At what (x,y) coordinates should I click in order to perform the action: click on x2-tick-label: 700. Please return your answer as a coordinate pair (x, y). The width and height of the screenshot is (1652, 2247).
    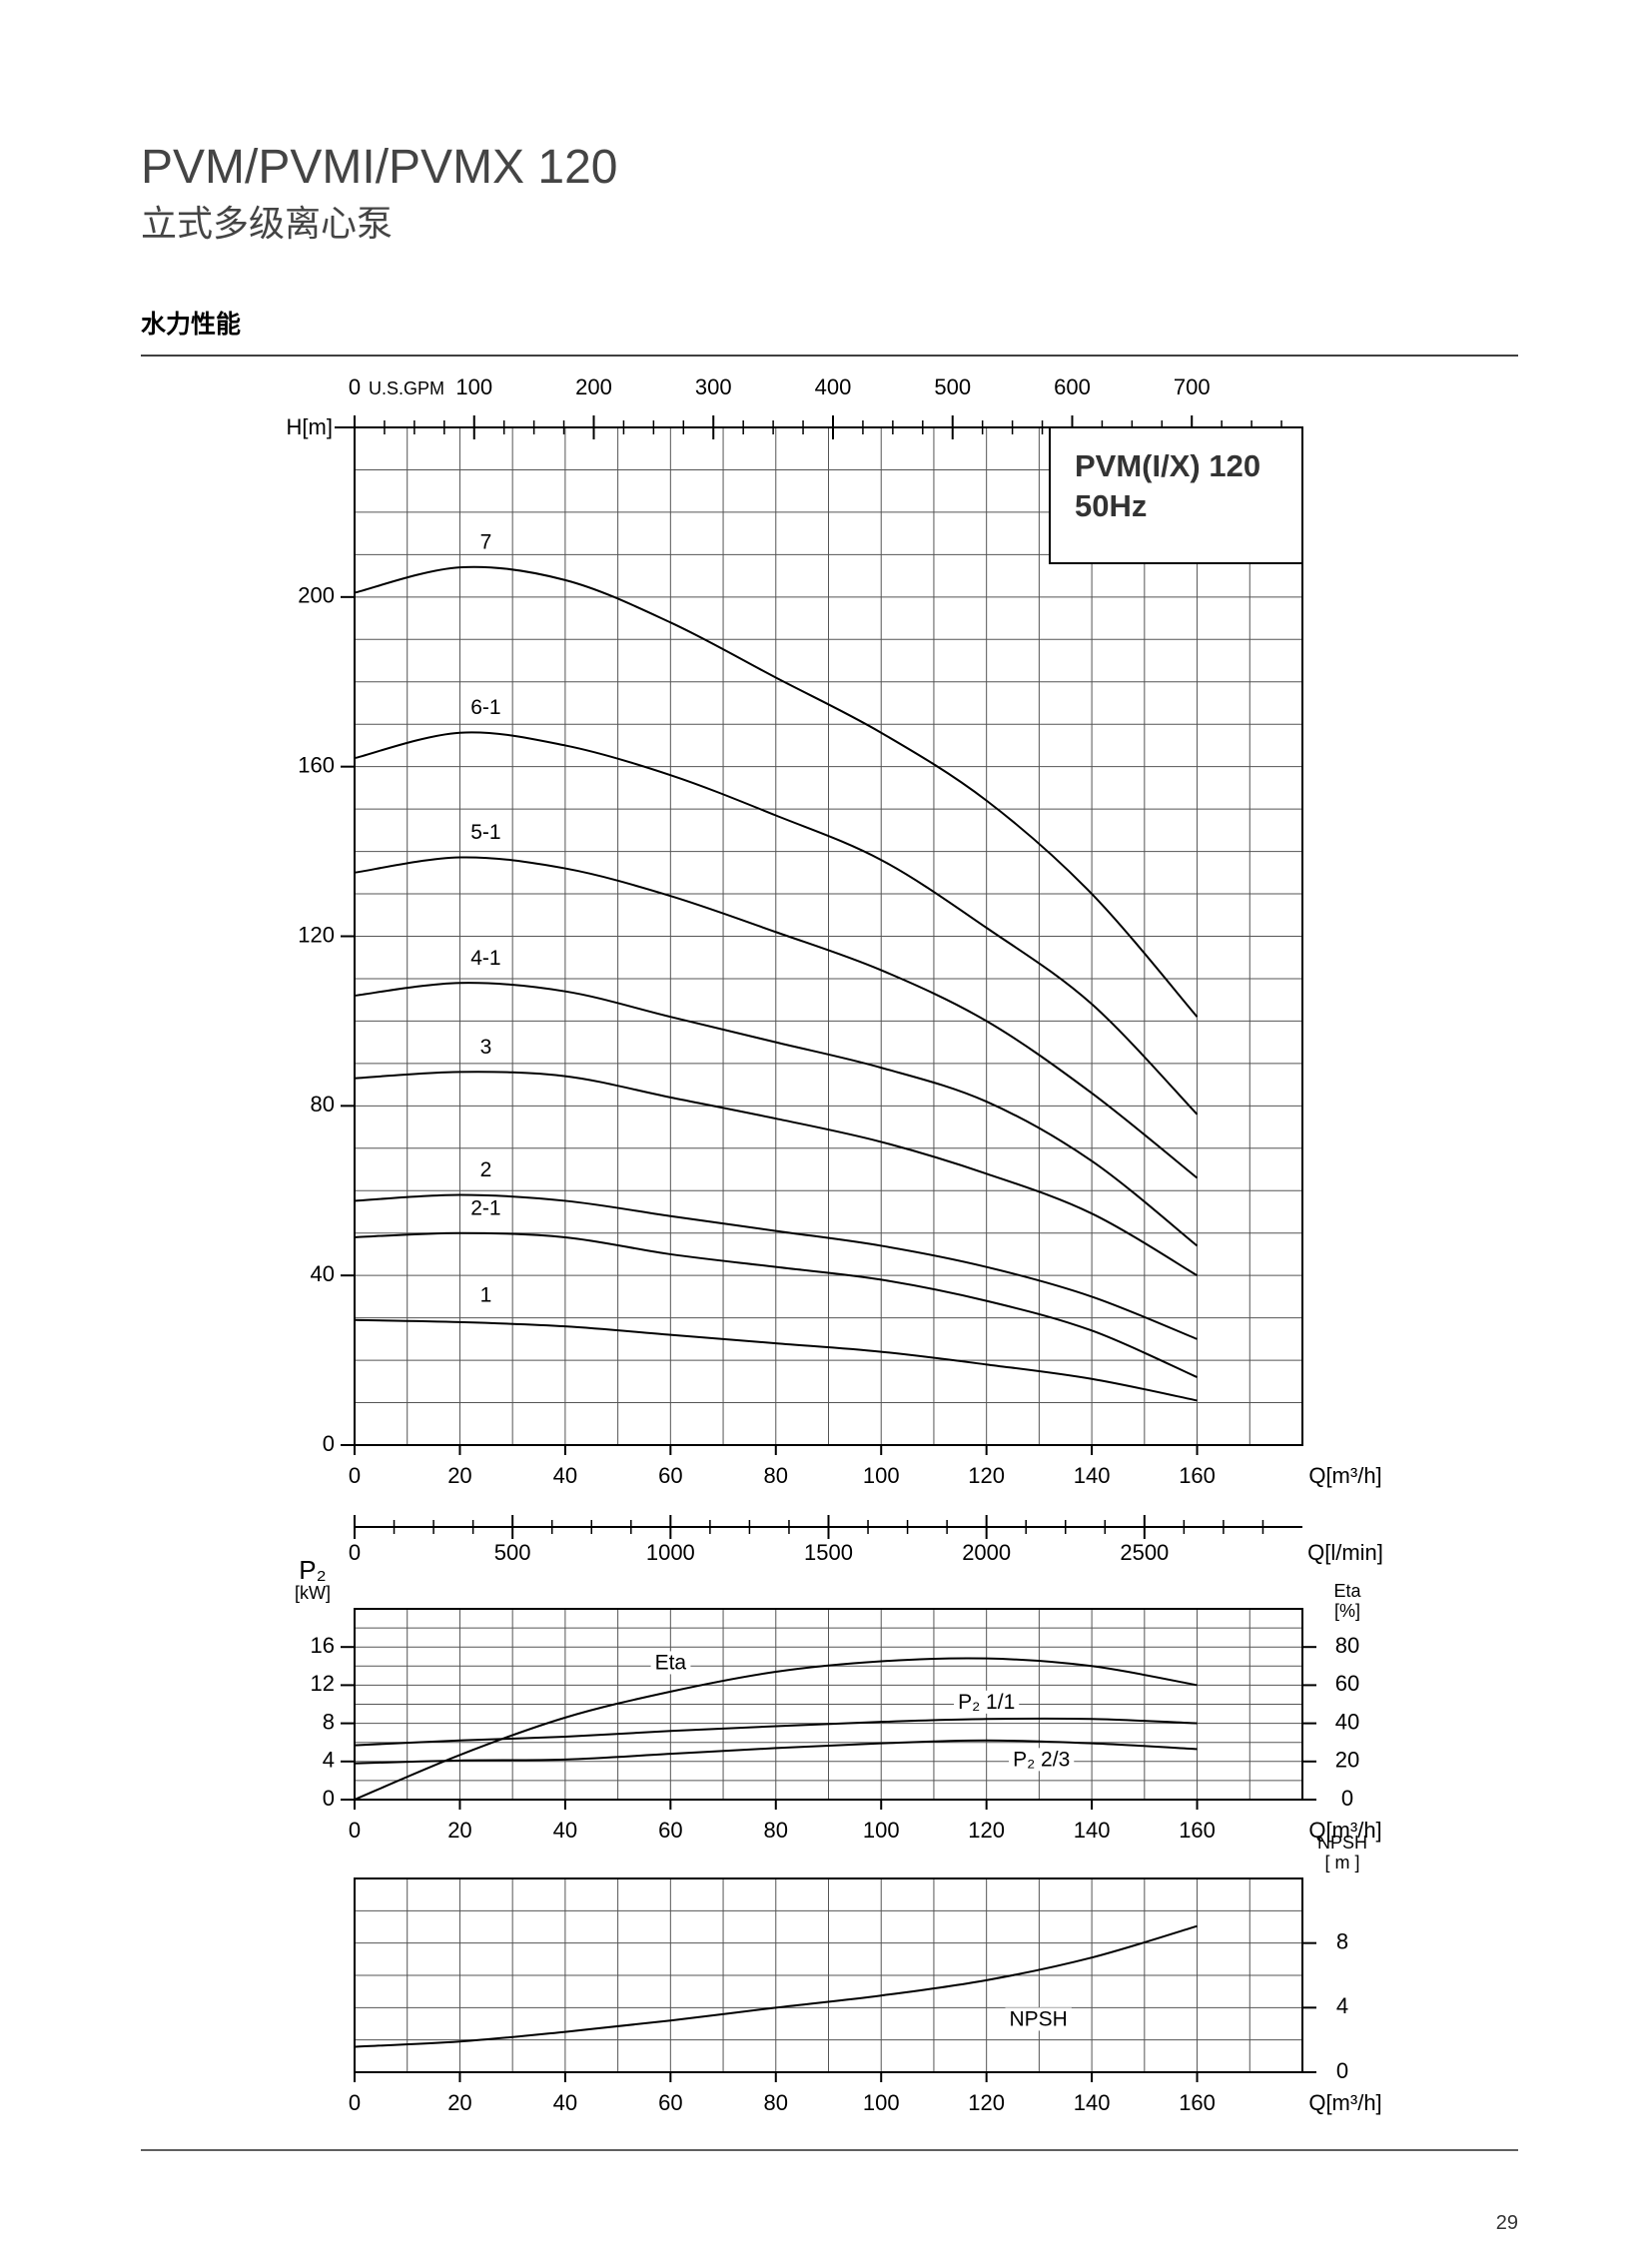
    Looking at the image, I should click on (1192, 387).